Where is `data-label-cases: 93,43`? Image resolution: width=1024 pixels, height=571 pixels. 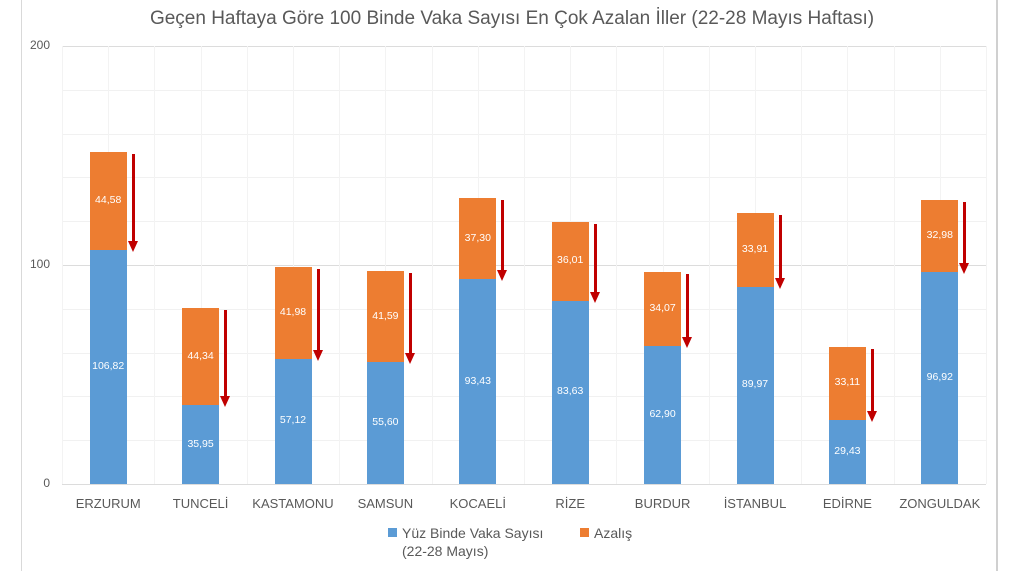
data-label-cases: 93,43 is located at coordinates (477, 380).